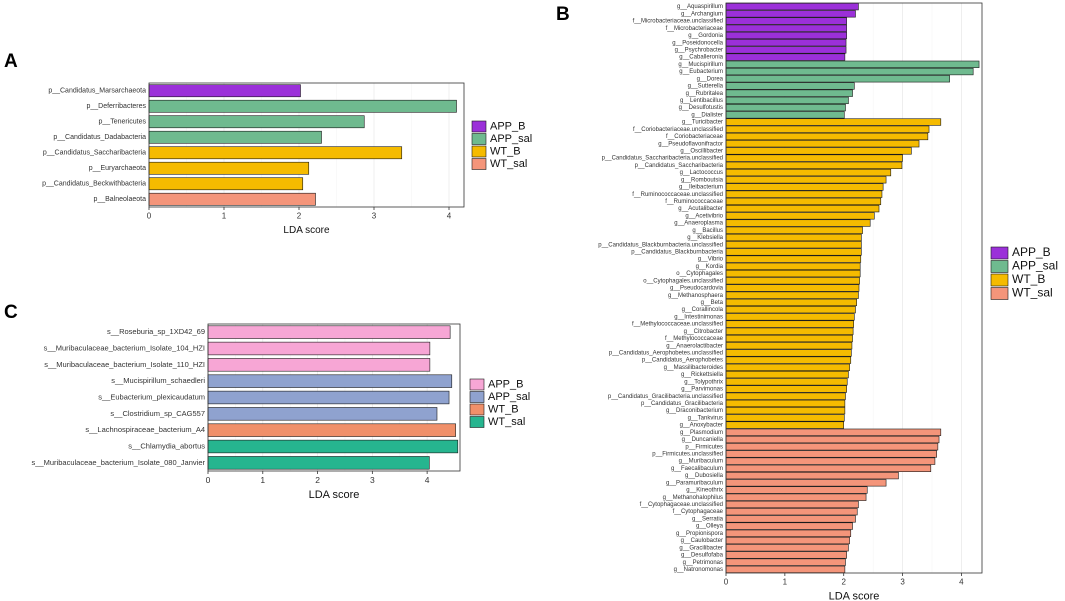 The image size is (1065, 601). Describe the element at coordinates (699, 274) in the screenshot. I see `panel-b-category-label: o__Cytophagales` at that location.